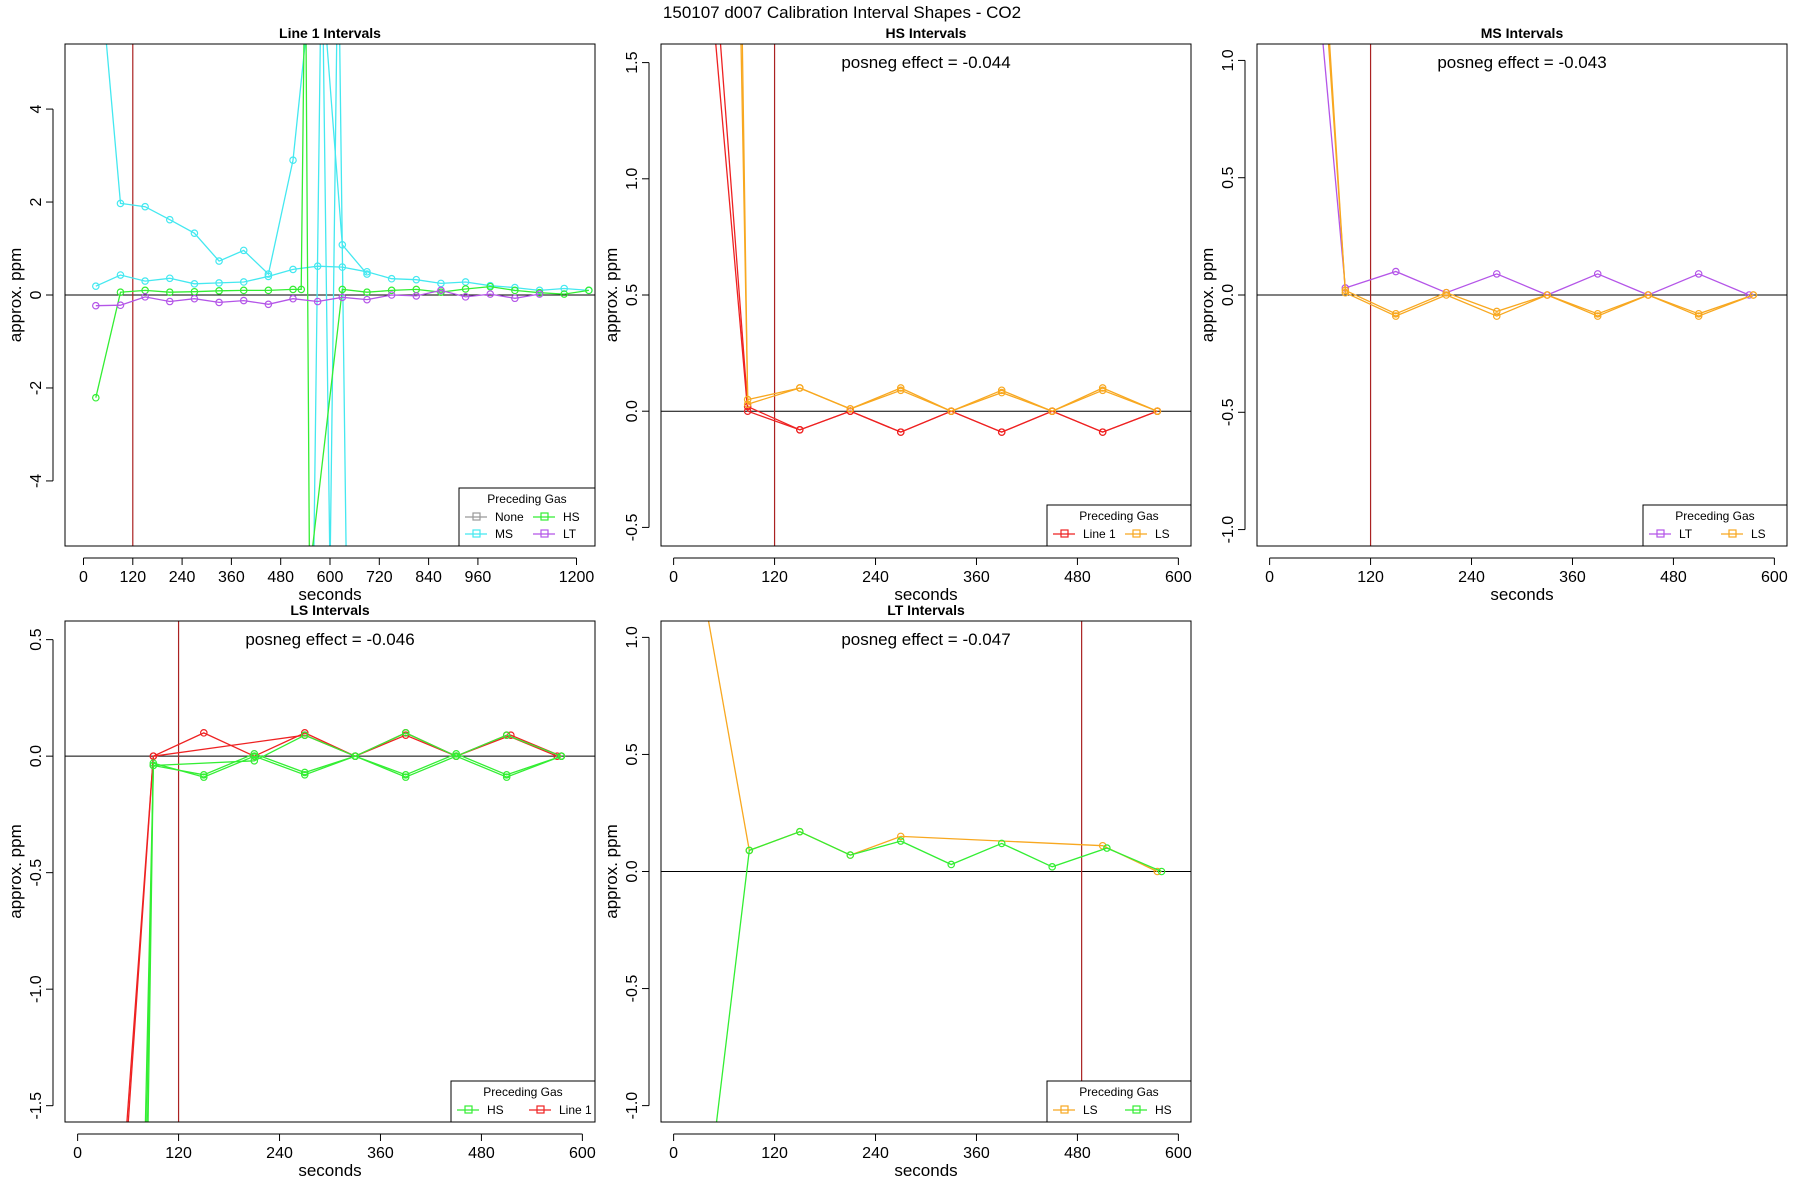  I want to click on y-tick-label: -1.0, so click(36, 989).